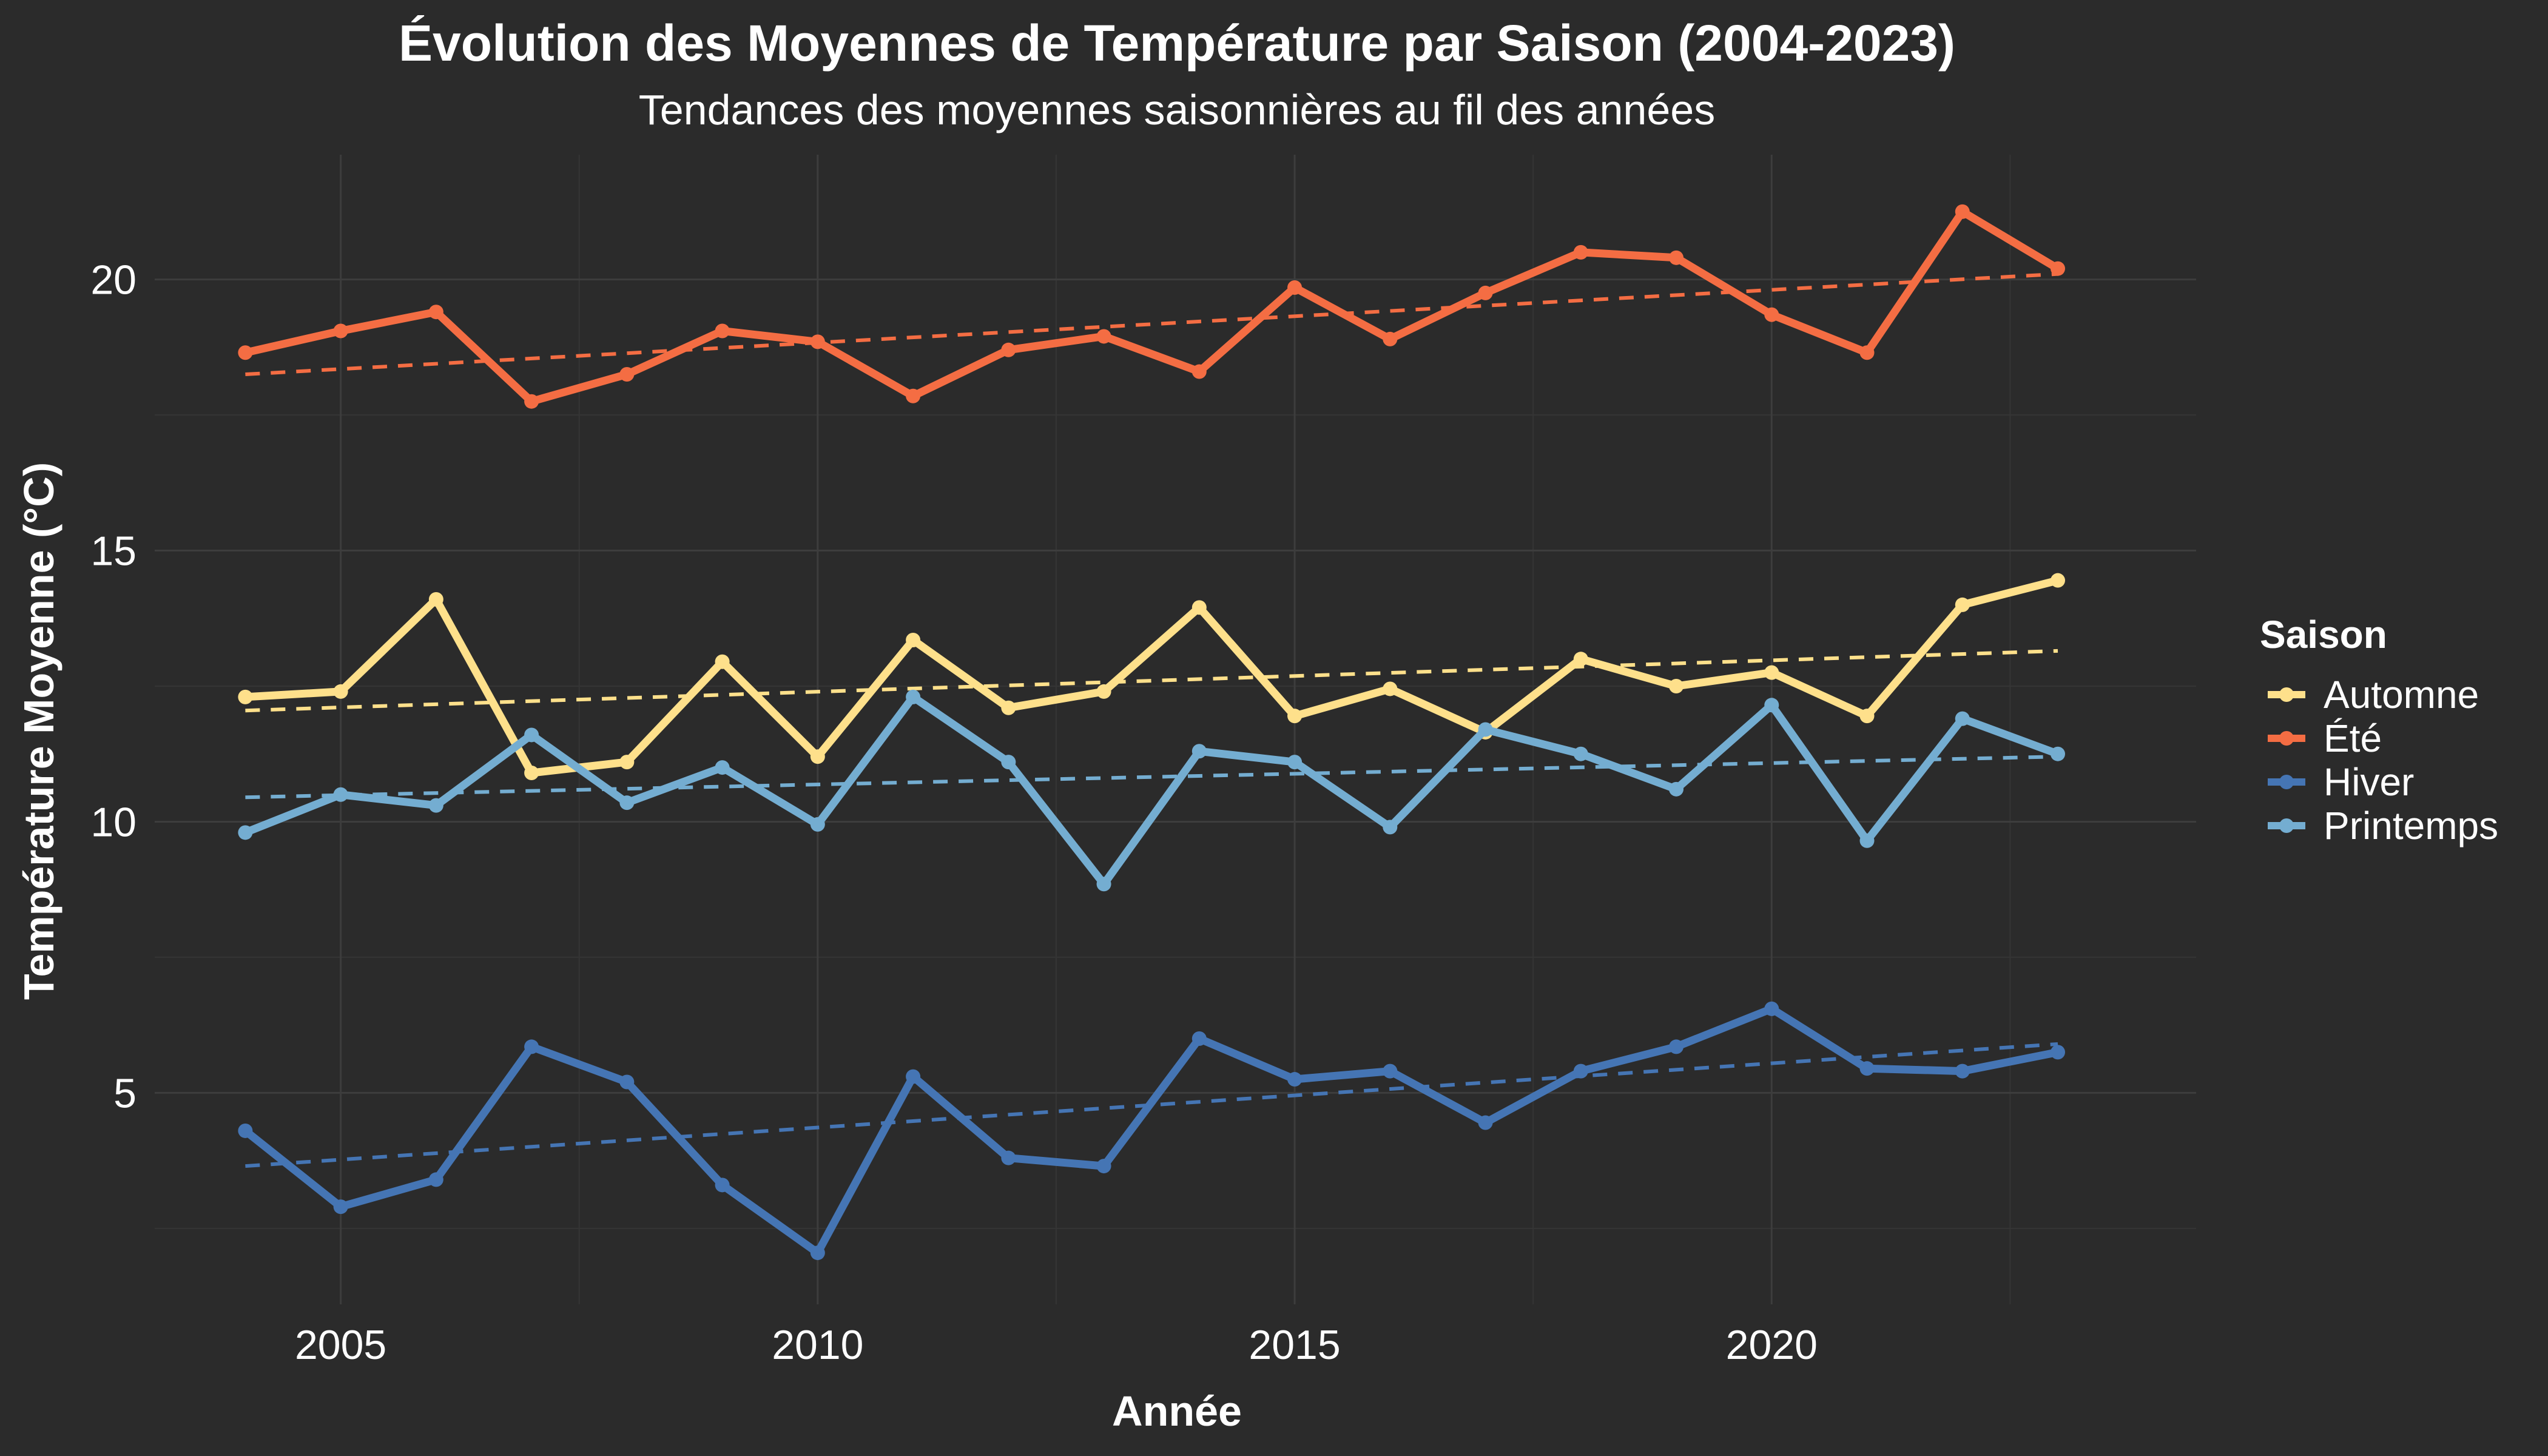  What do you see at coordinates (340, 1345) in the screenshot?
I see `x-tick-label: 2005` at bounding box center [340, 1345].